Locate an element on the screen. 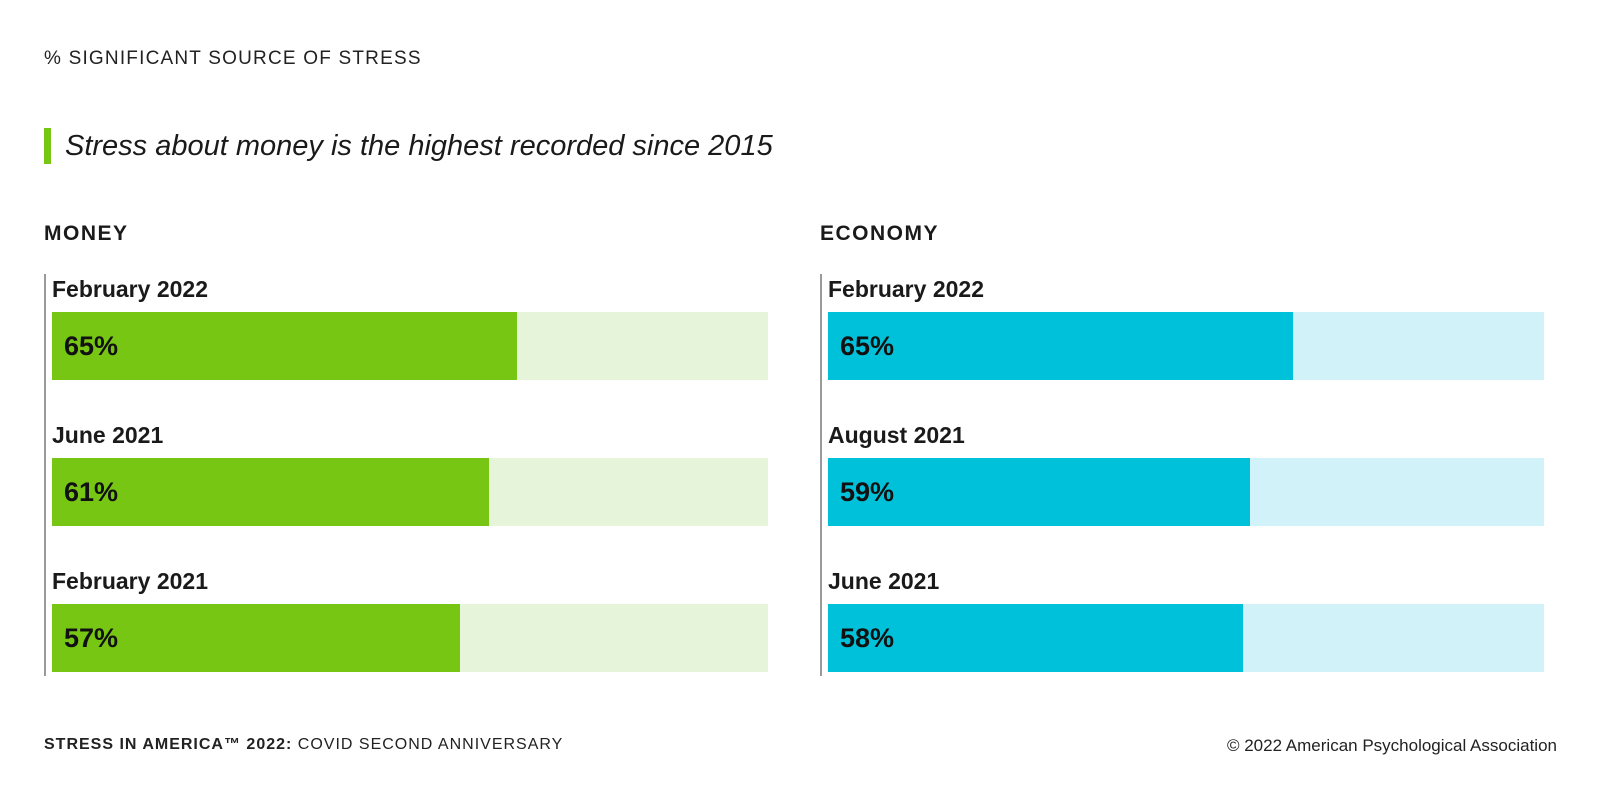 This screenshot has height=810, width=1600. money-bar-track: 57% is located at coordinates (410, 638).